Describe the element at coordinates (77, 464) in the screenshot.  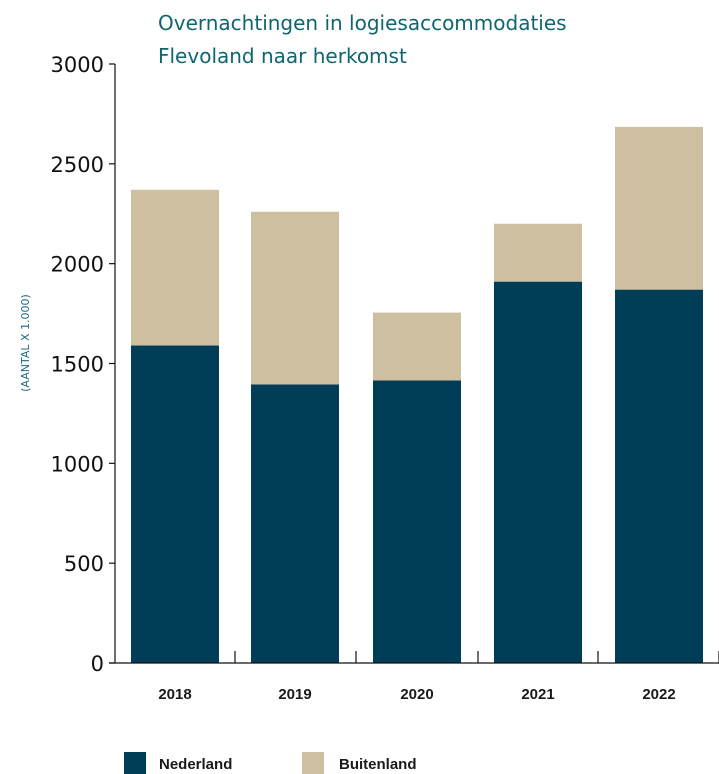
I see `y-tick-label: 1000` at that location.